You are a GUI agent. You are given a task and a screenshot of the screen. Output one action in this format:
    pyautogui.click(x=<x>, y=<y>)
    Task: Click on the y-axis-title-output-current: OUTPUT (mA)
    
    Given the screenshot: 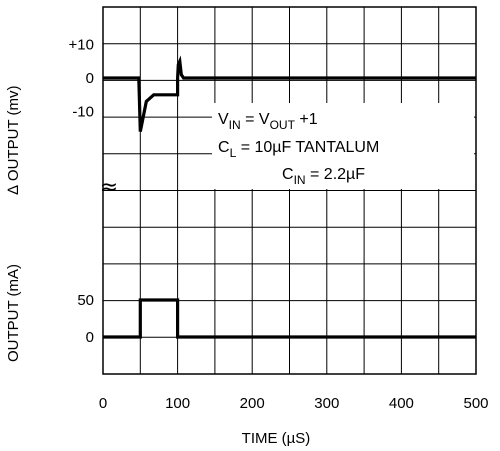 What is the action you would take?
    pyautogui.click(x=13, y=313)
    